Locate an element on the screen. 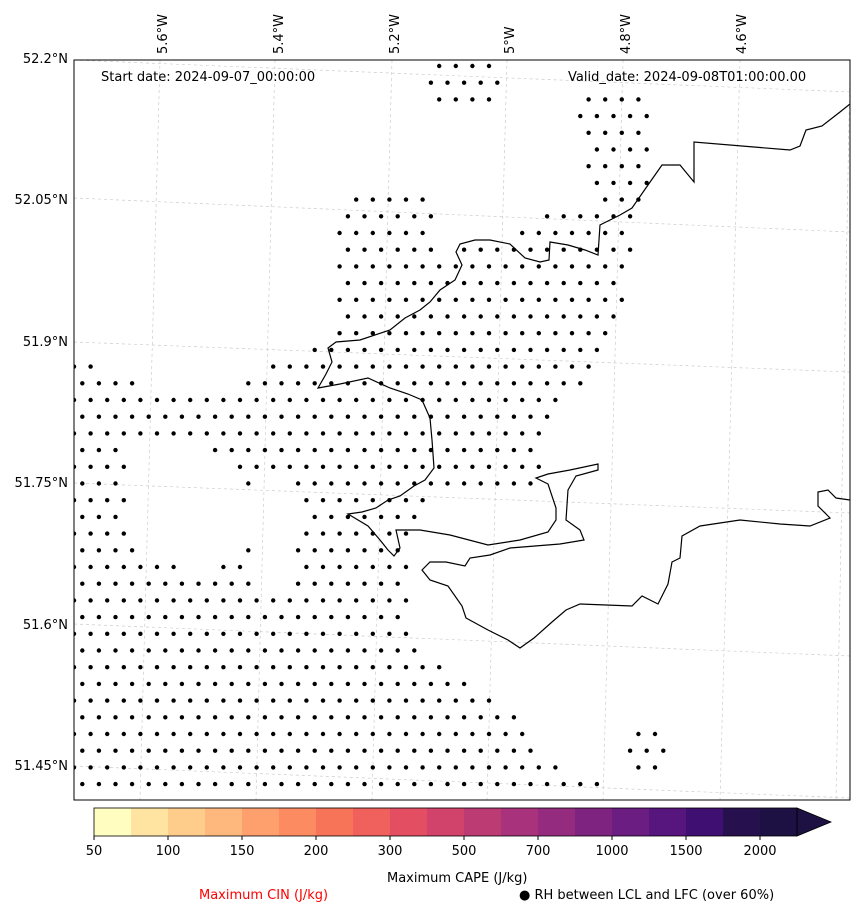 Image resolution: width=859 pixels, height=915 pixels. colorbar-segment is located at coordinates (187, 822).